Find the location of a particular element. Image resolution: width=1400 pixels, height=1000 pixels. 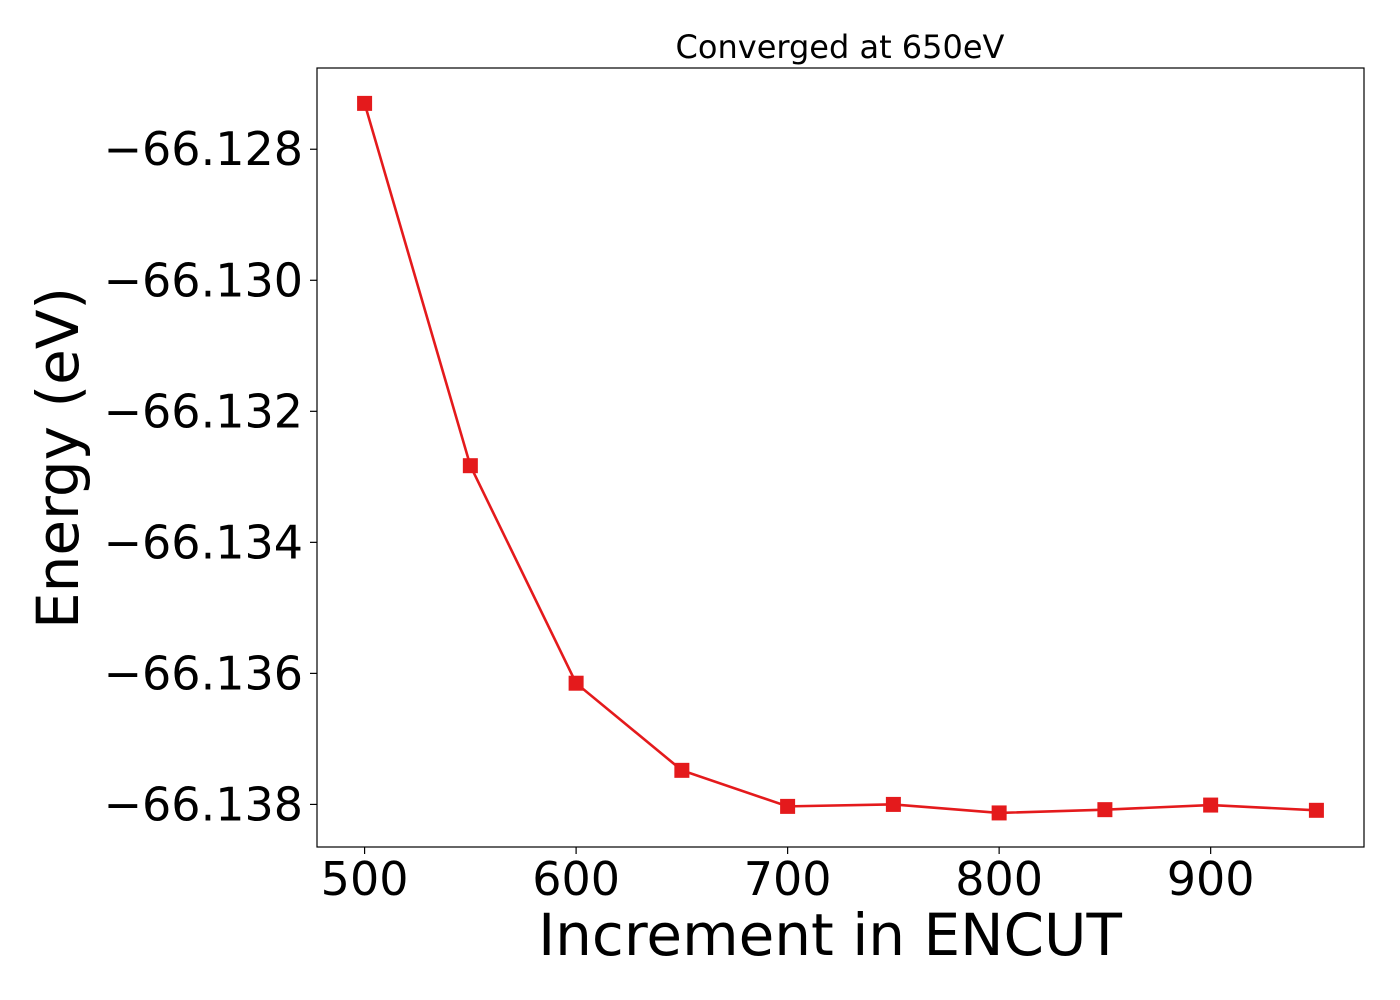

y-axis-label: Energy (eV) is located at coordinates (58, 458).